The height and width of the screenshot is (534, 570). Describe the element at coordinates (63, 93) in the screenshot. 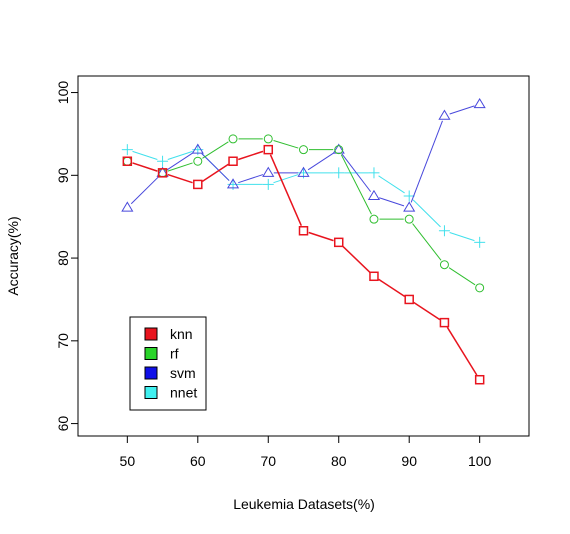

I see `y-tick-label: 100` at that location.